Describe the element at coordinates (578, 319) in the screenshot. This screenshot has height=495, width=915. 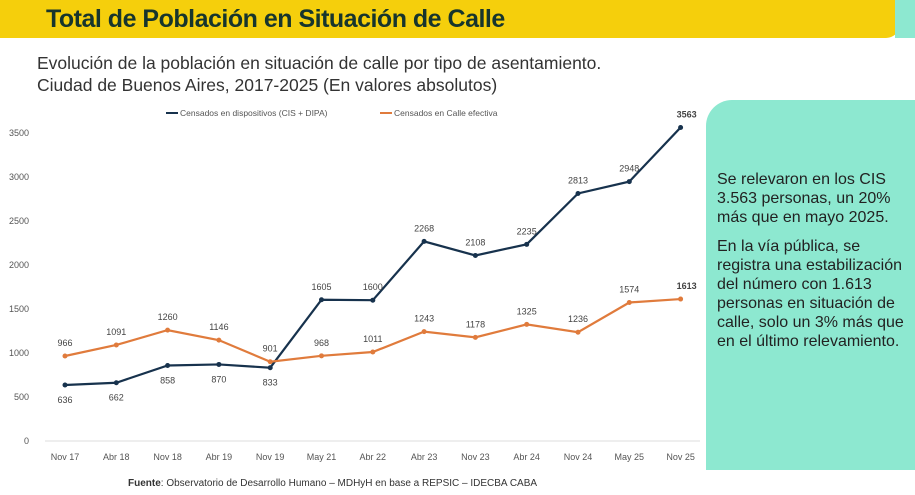
I see `data-label: 1236` at that location.